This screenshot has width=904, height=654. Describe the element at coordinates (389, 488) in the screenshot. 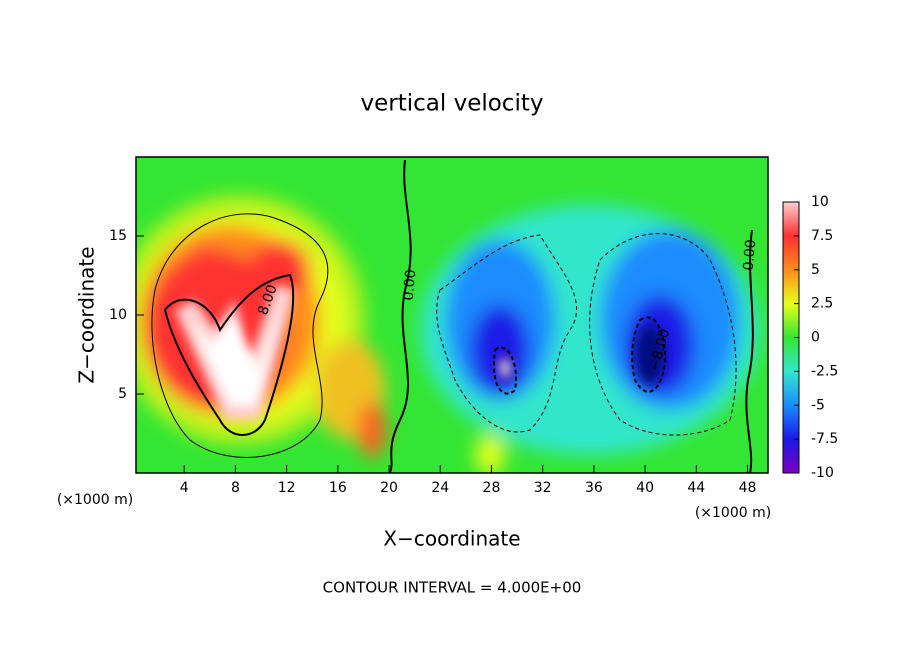

I see `x-tick-label: 20` at that location.